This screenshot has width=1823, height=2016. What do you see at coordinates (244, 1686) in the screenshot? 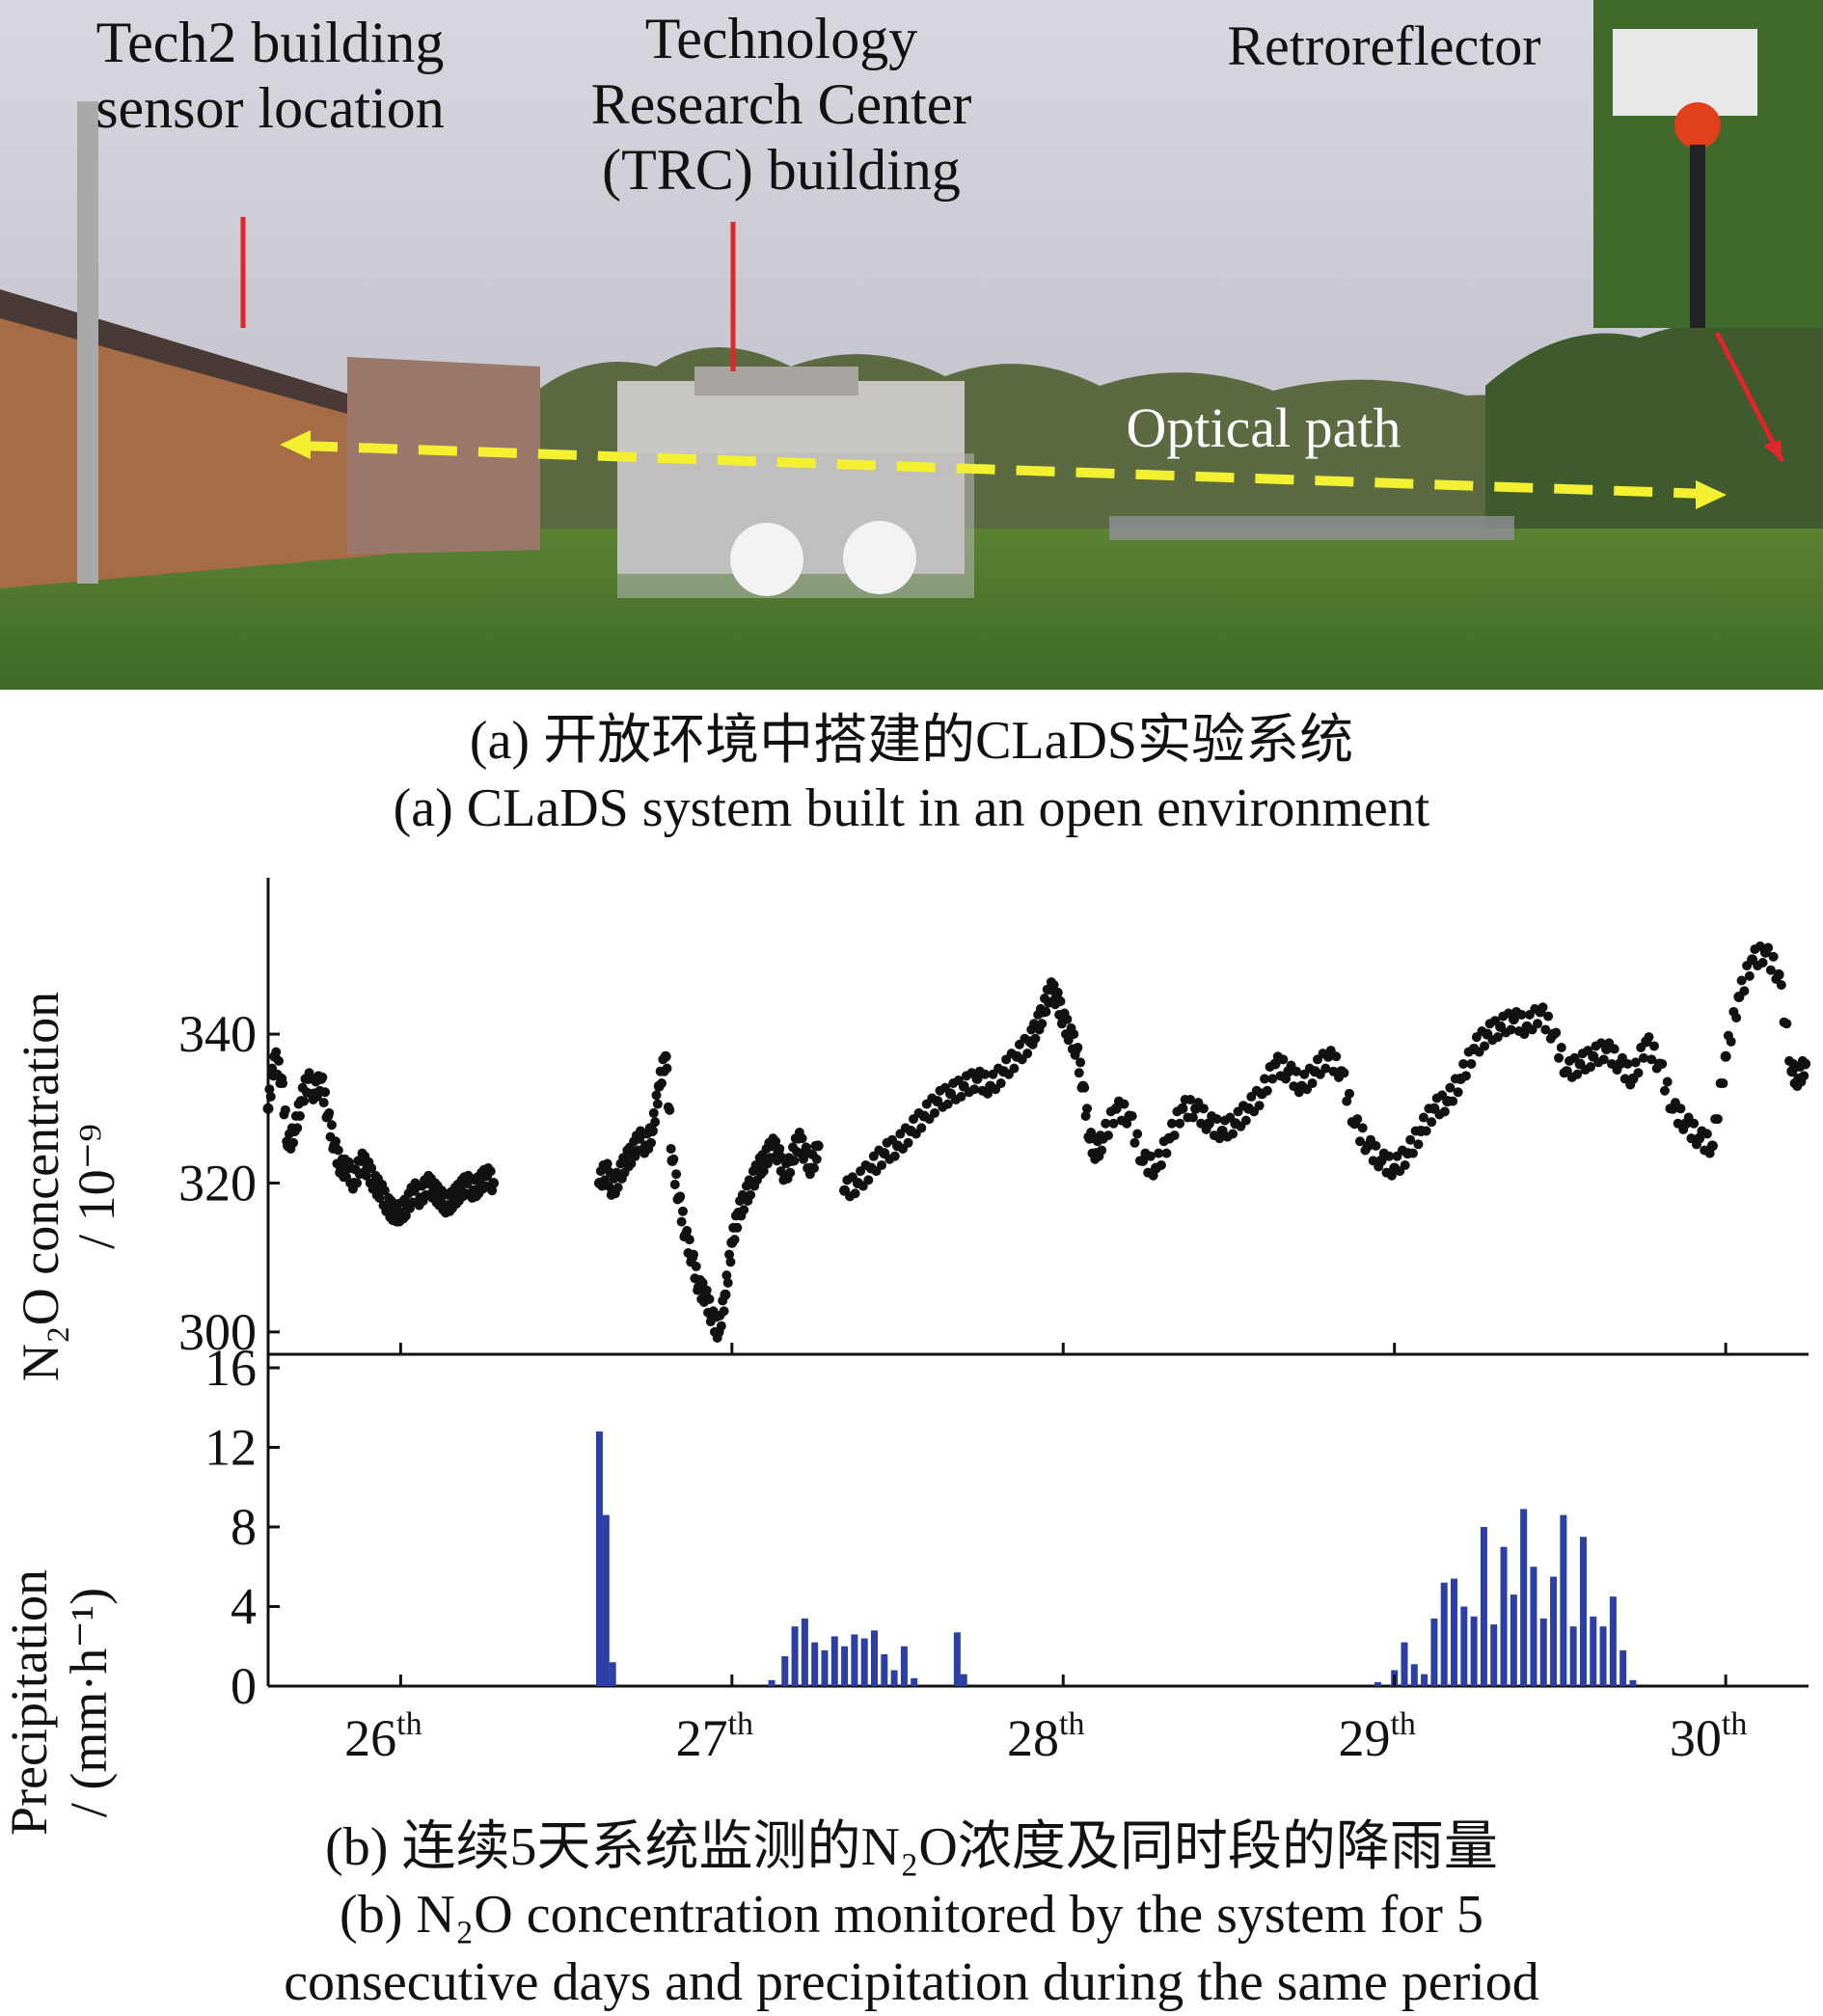
I see `precipitation-ytick-label: 0` at bounding box center [244, 1686].